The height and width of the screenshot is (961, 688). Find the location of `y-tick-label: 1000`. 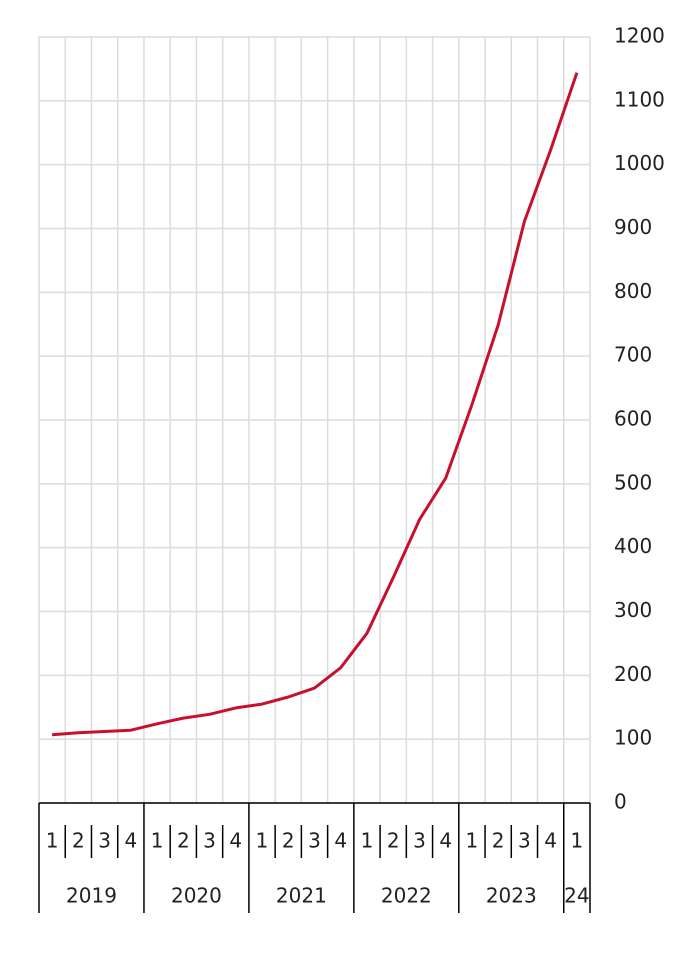

y-tick-label: 1000 is located at coordinates (639, 163).